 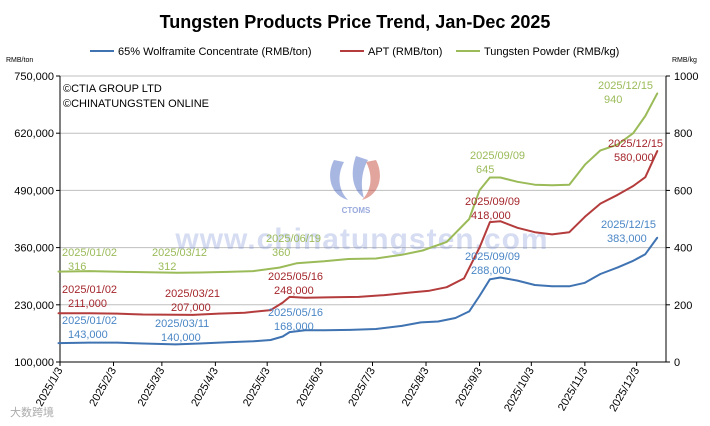 I want to click on right-tick-label: 1000, so click(x=686, y=77).